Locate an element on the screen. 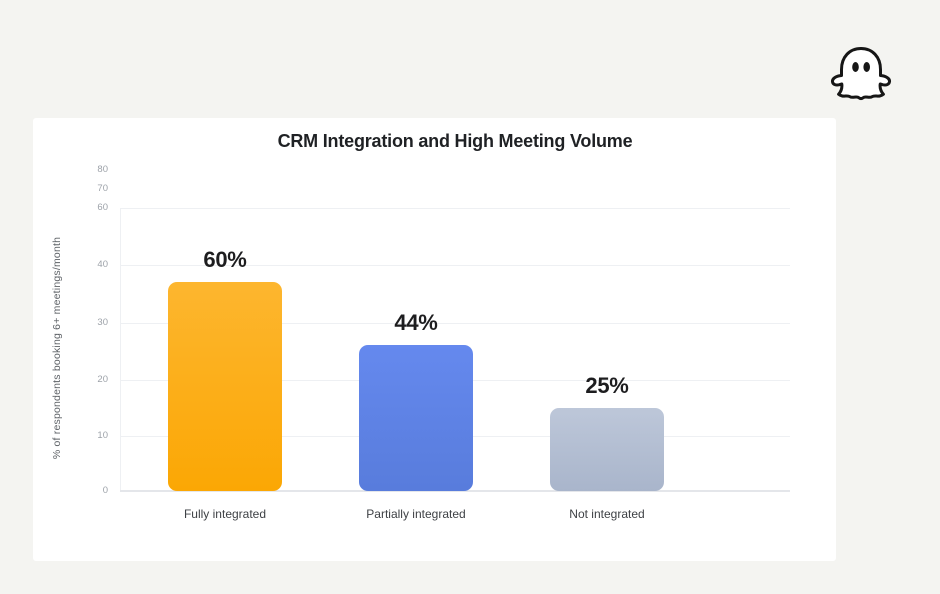  value-label-fully-integrated: 60% is located at coordinates (225, 259).